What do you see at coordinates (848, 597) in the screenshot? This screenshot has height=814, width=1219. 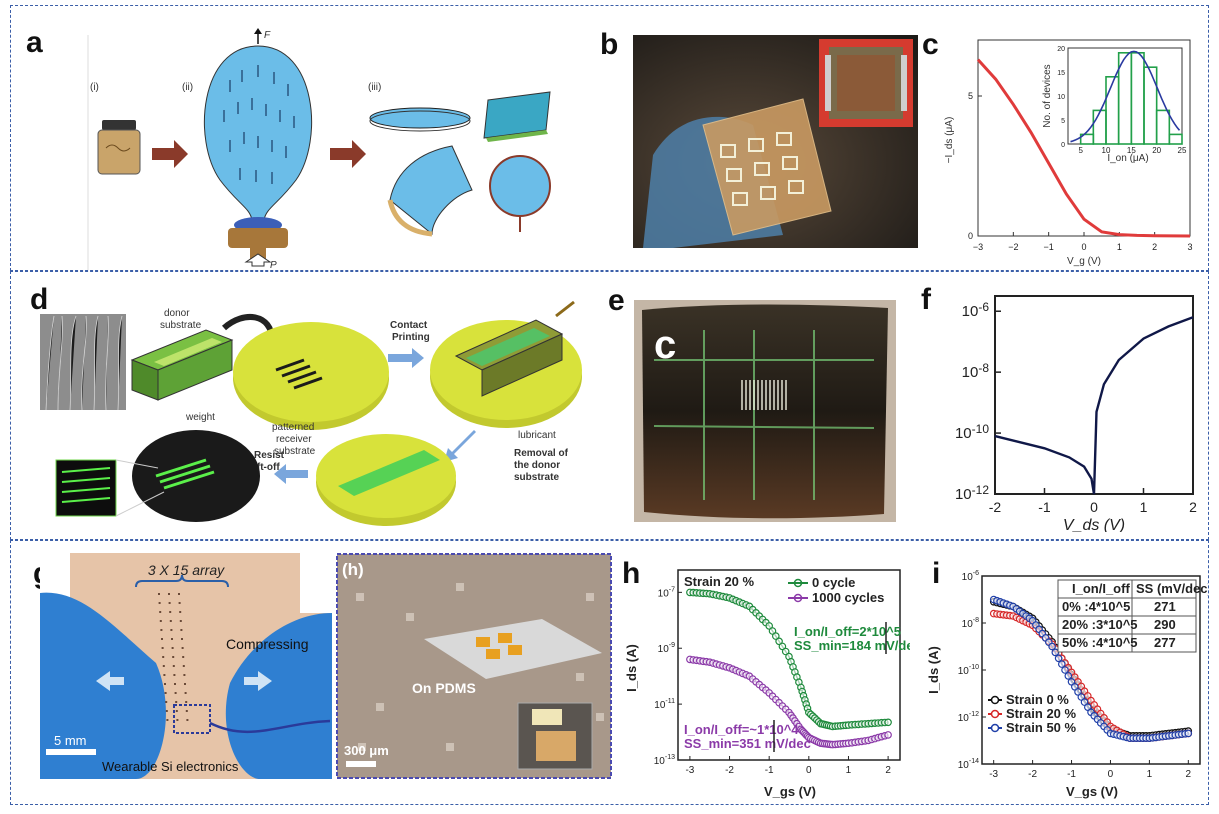 I see `legend-1000-cycles: 1000 cycles` at bounding box center [848, 597].